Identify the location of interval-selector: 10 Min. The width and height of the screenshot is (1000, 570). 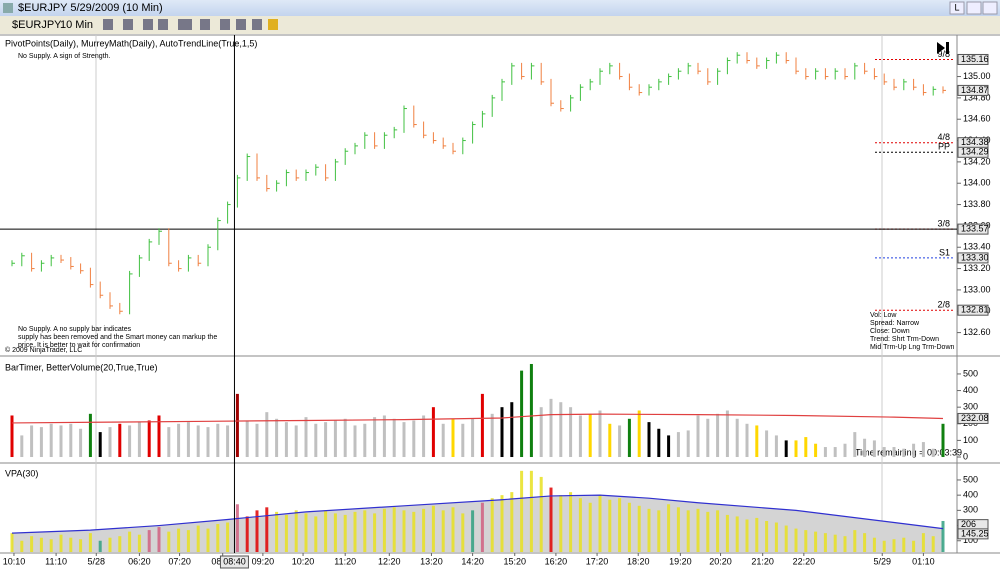
(76, 25).